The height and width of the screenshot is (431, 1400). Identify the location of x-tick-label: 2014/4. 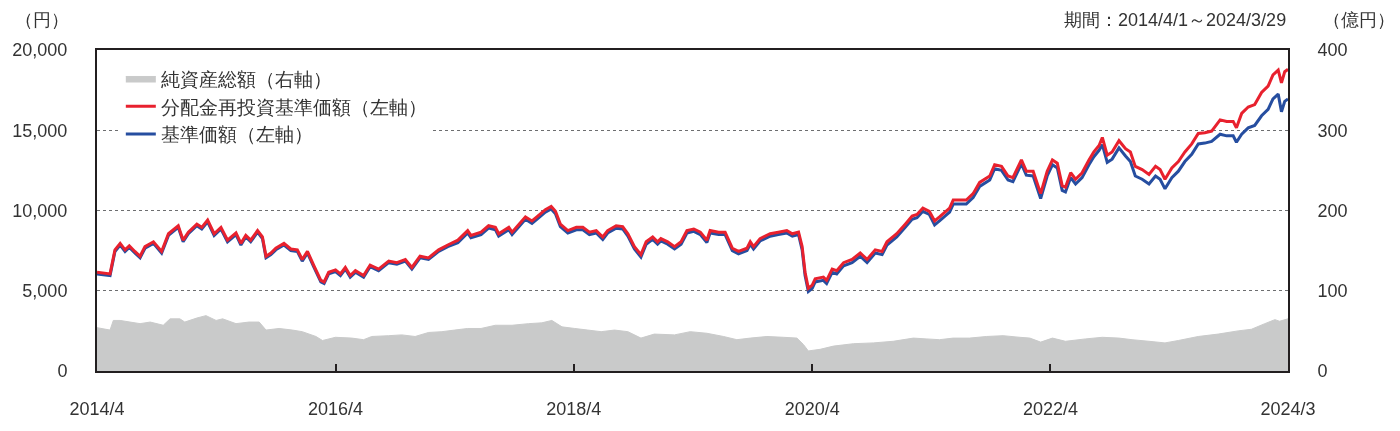
(97, 408).